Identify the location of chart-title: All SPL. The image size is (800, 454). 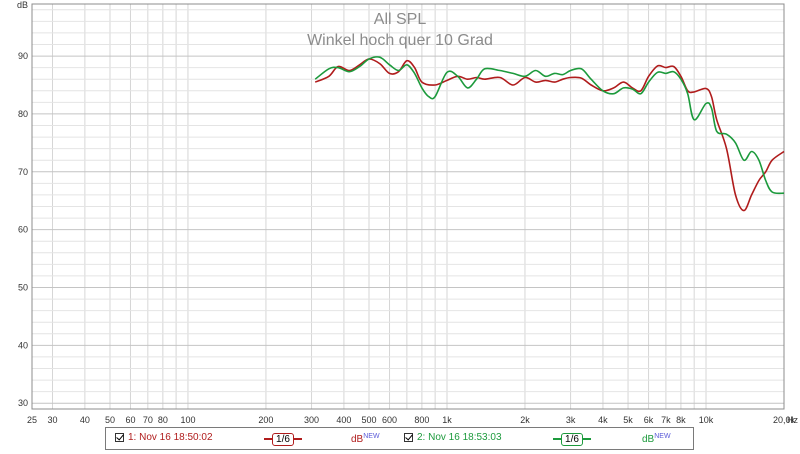
(400, 19).